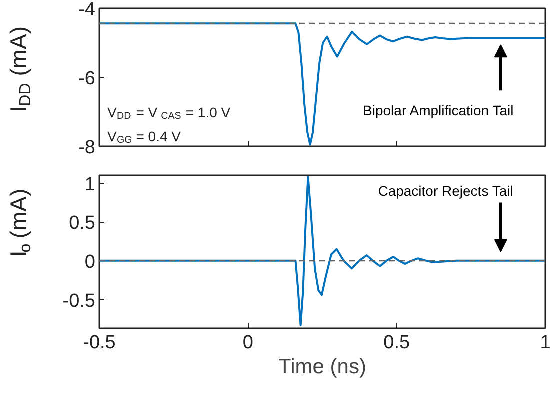 The image size is (559, 401). What do you see at coordinates (82, 223) in the screenshot?
I see `y-tick-label: 0.5` at bounding box center [82, 223].